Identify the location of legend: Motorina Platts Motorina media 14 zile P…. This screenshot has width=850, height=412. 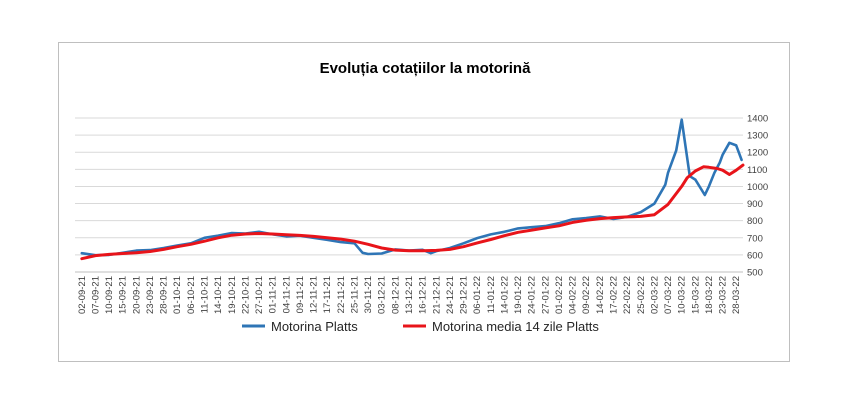
(420, 326).